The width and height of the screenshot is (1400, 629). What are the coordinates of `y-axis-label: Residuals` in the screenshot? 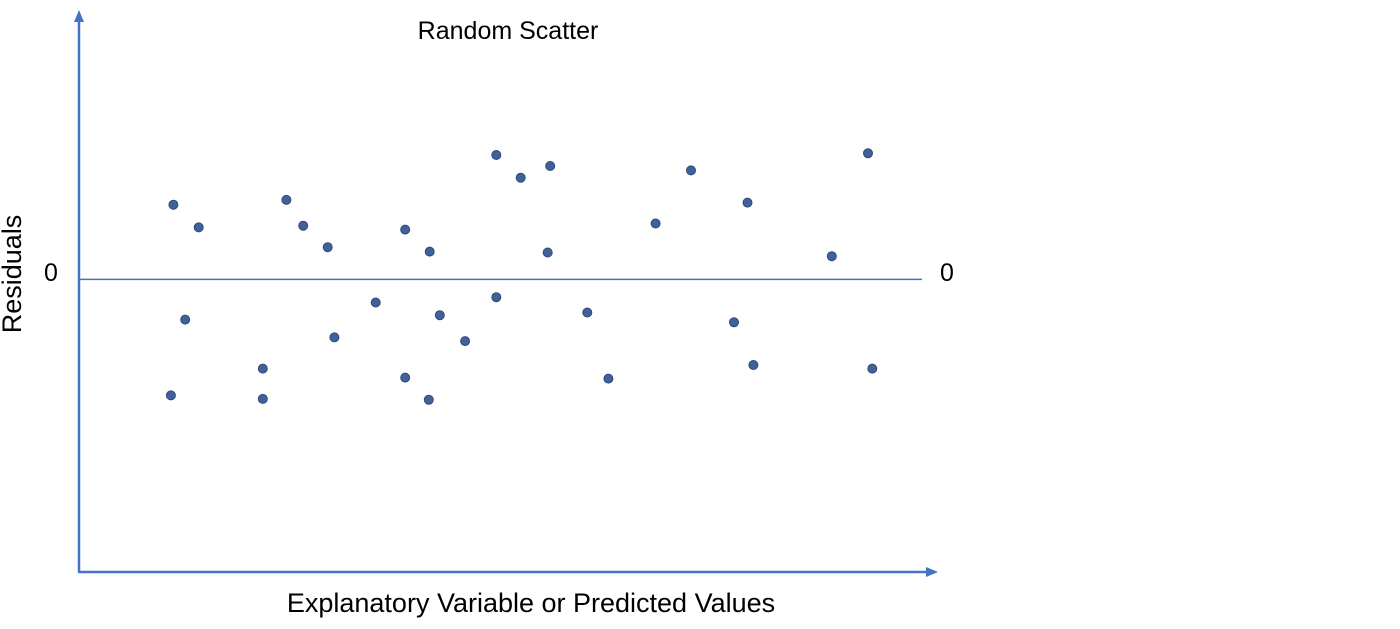 It's located at (13, 274).